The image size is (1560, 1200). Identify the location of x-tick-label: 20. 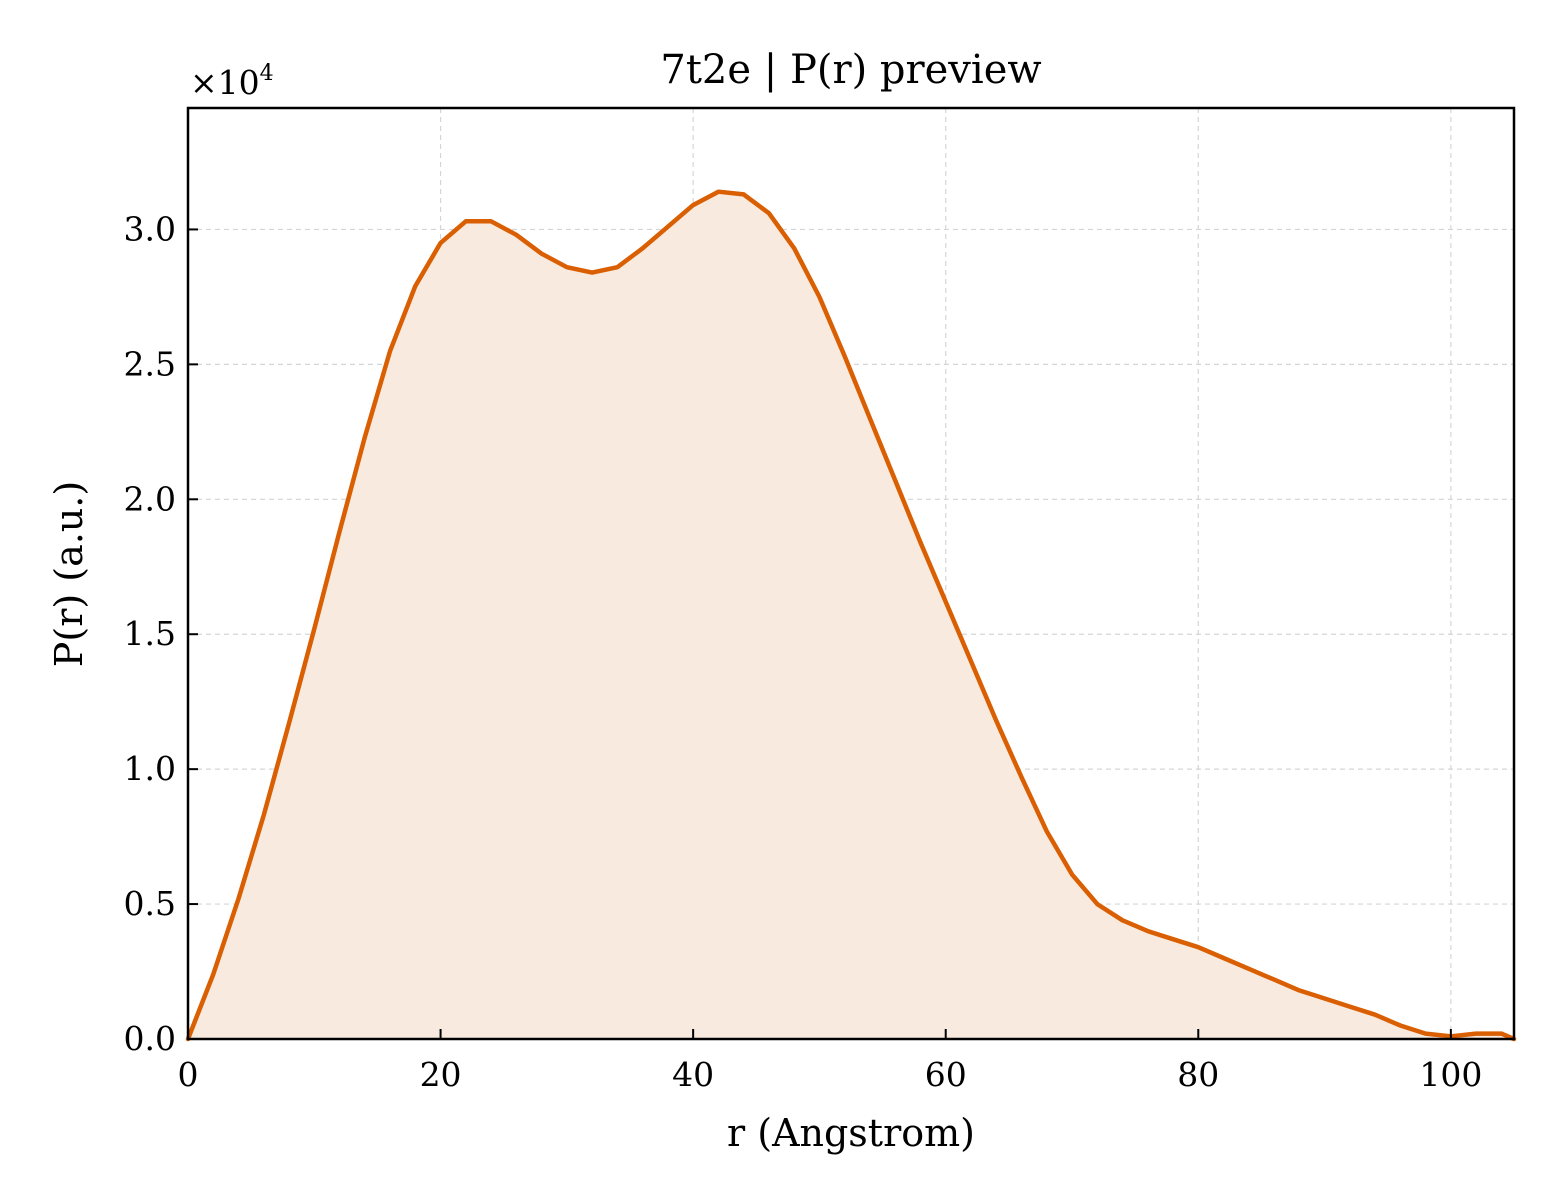
(441, 1074).